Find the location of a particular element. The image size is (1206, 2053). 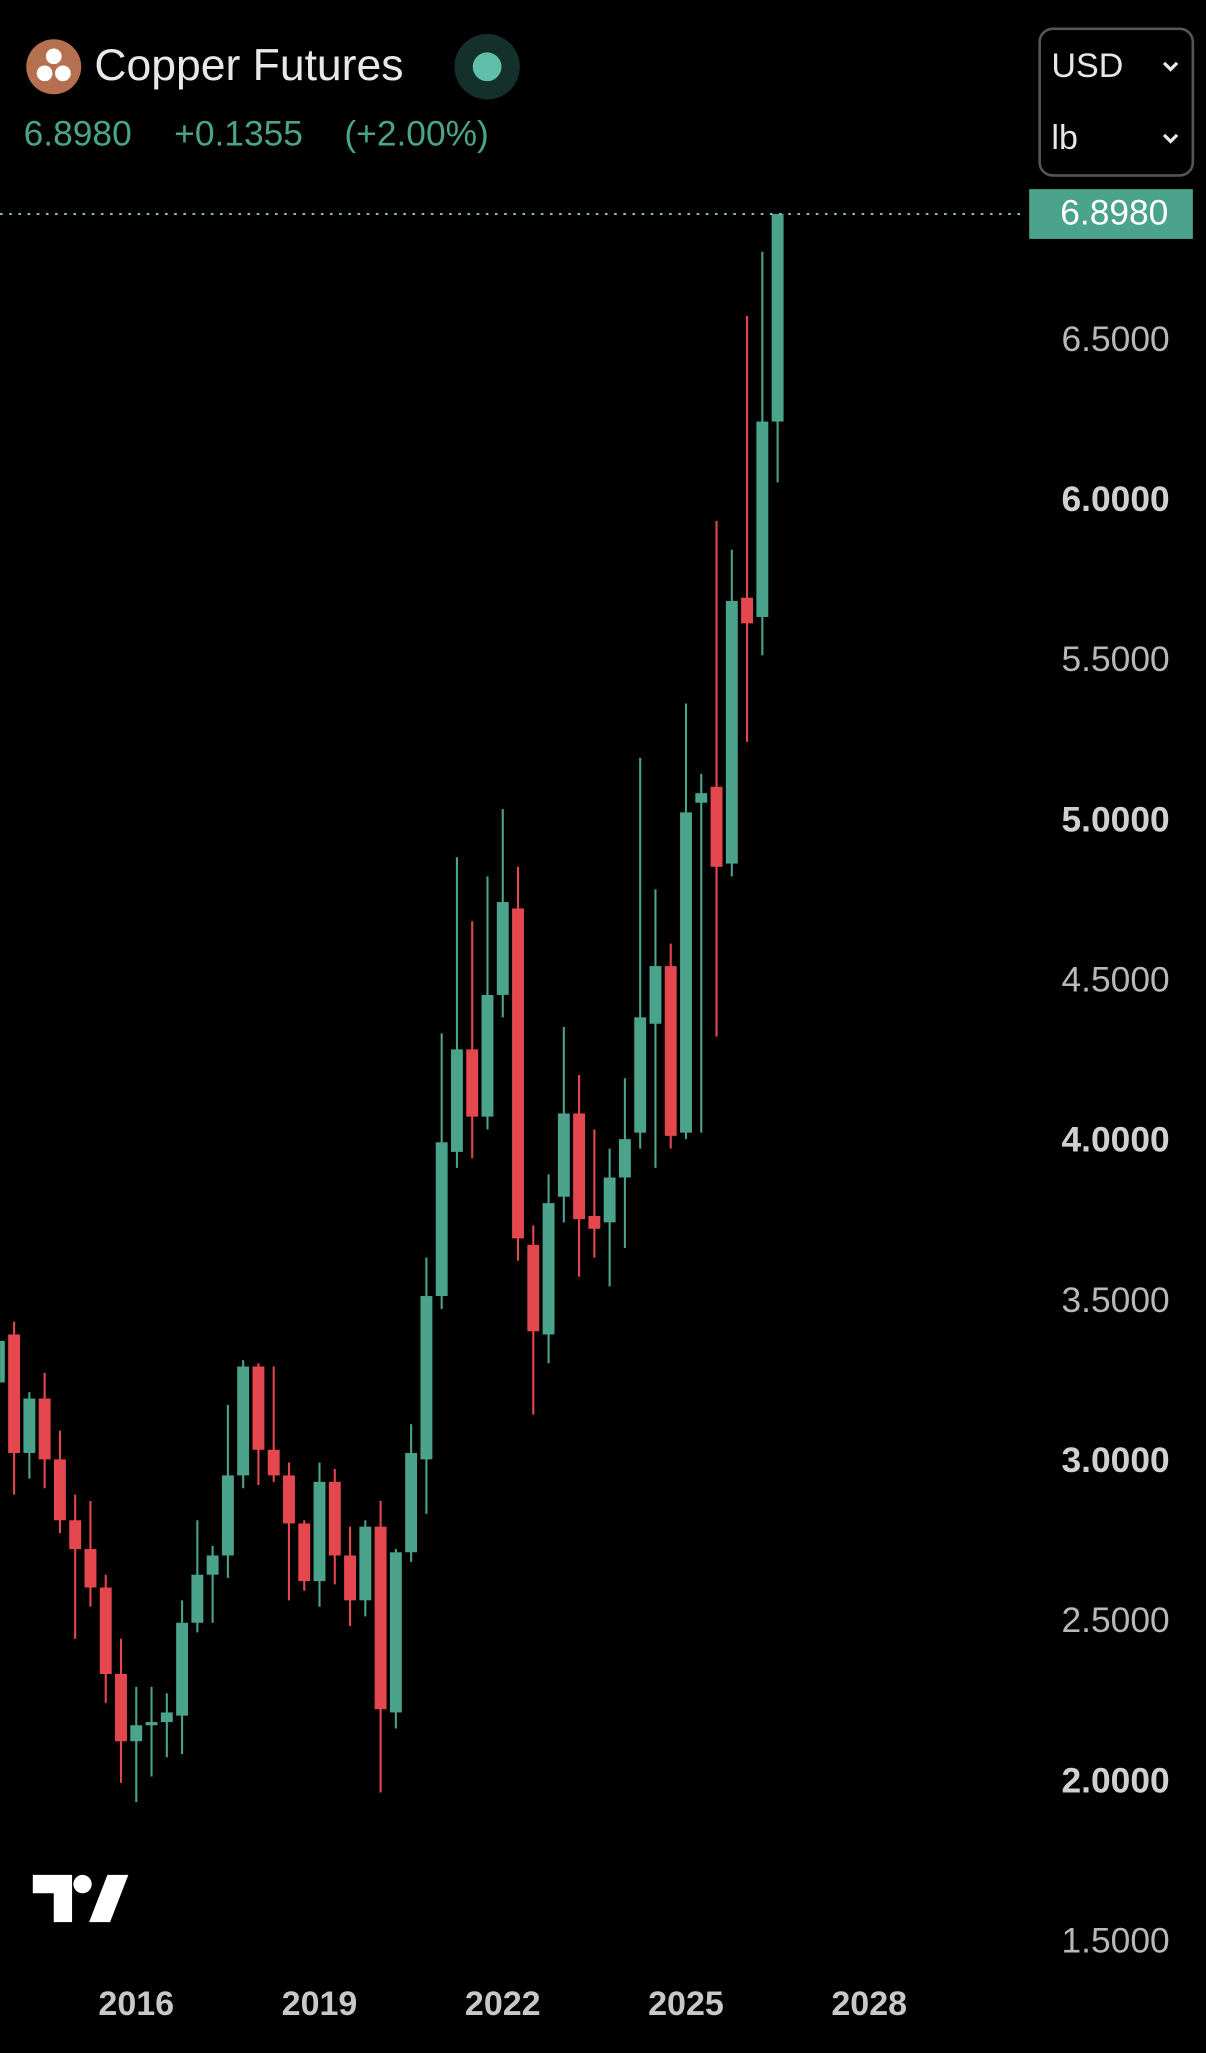

y-tick-label: 2.0000 is located at coordinates (1116, 1780).